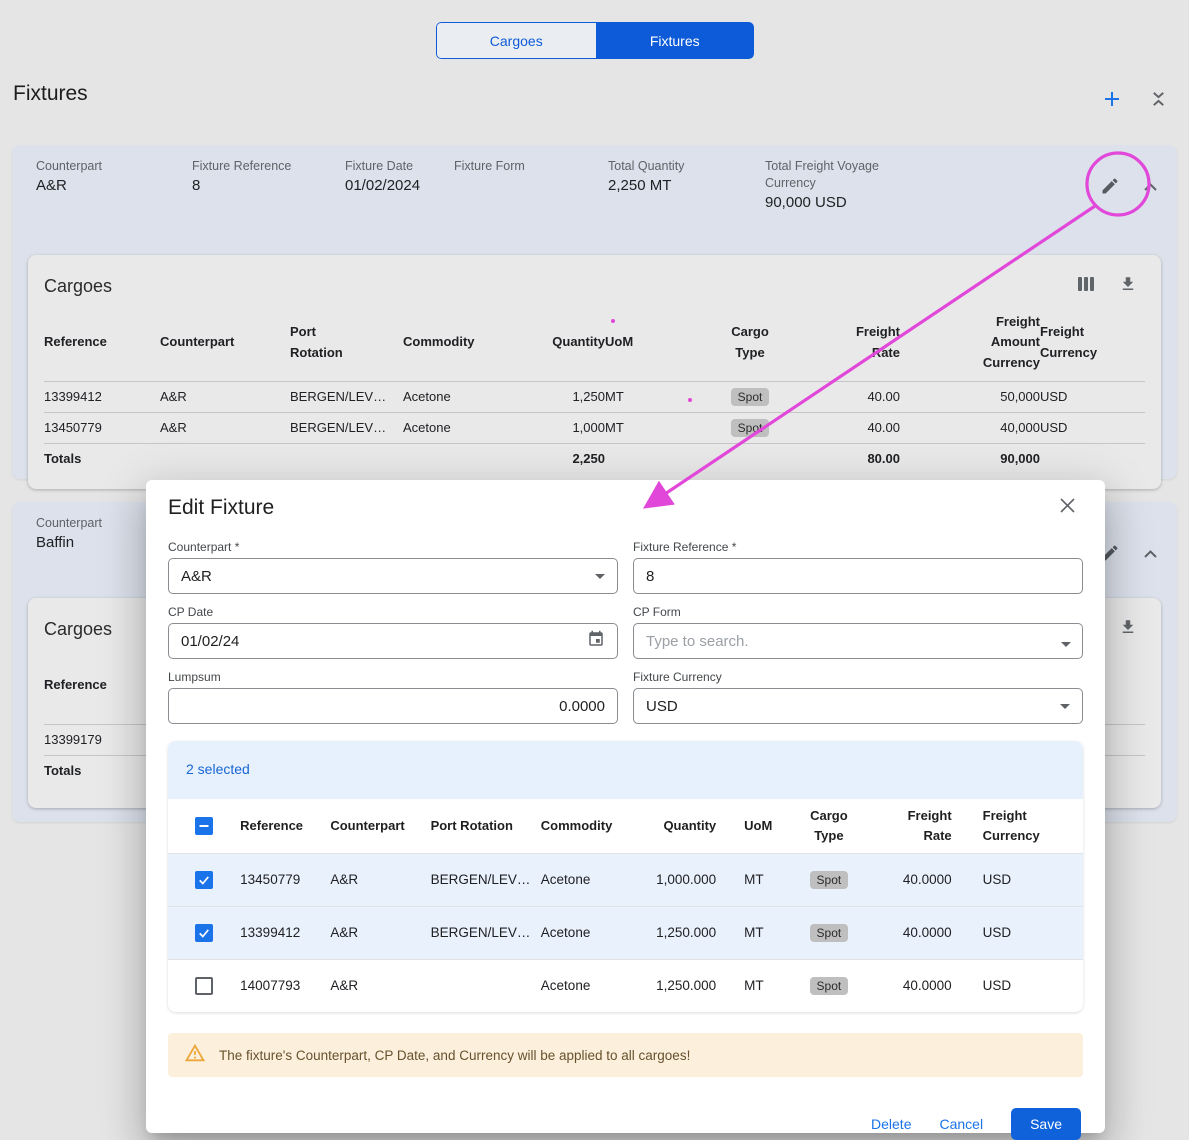  Describe the element at coordinates (393, 706) in the screenshot. I see `lumpsum-input` at that location.